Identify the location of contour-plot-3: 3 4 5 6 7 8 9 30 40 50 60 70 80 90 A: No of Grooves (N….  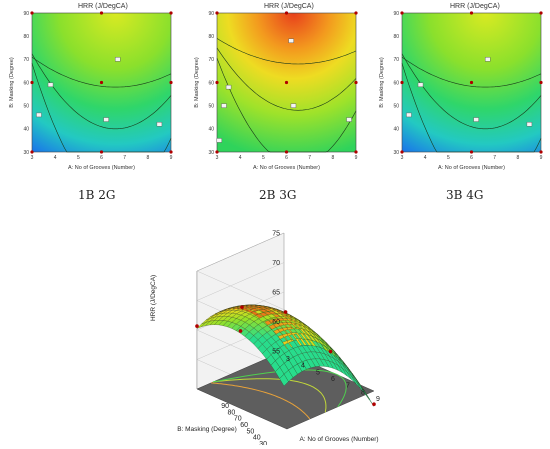
(461, 91).